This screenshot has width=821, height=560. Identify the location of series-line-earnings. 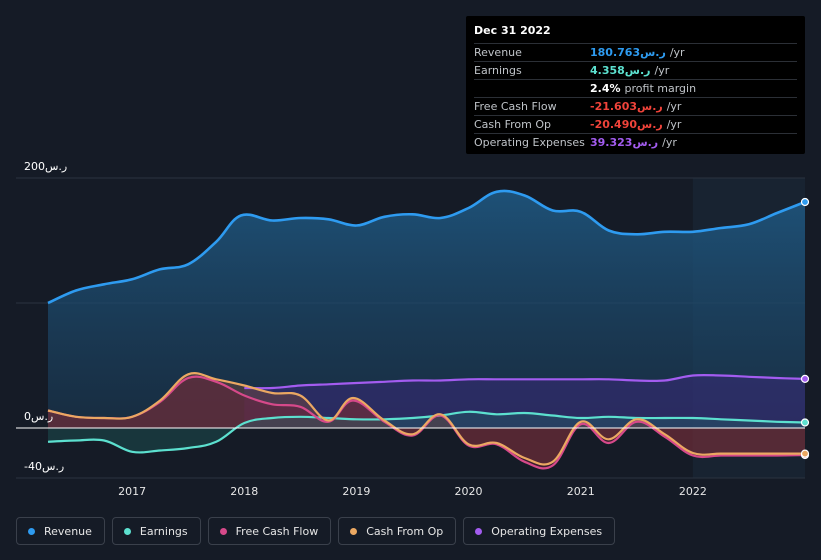
(426, 432).